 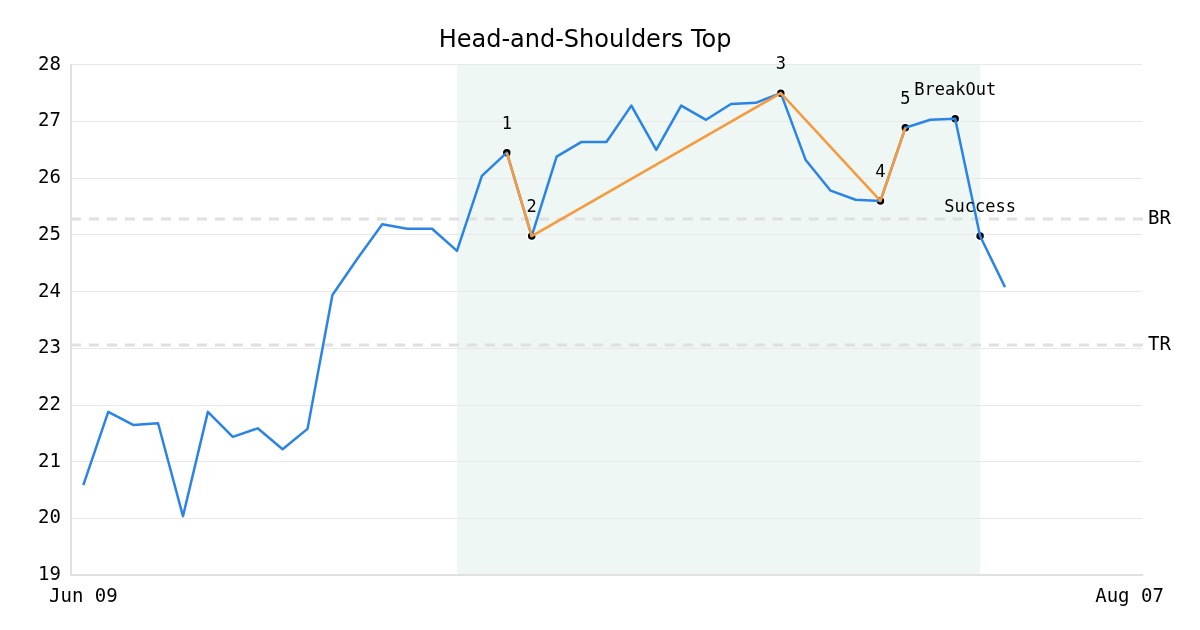 What do you see at coordinates (585, 38) in the screenshot?
I see `chart-title: Head-and-Shoulders Top` at bounding box center [585, 38].